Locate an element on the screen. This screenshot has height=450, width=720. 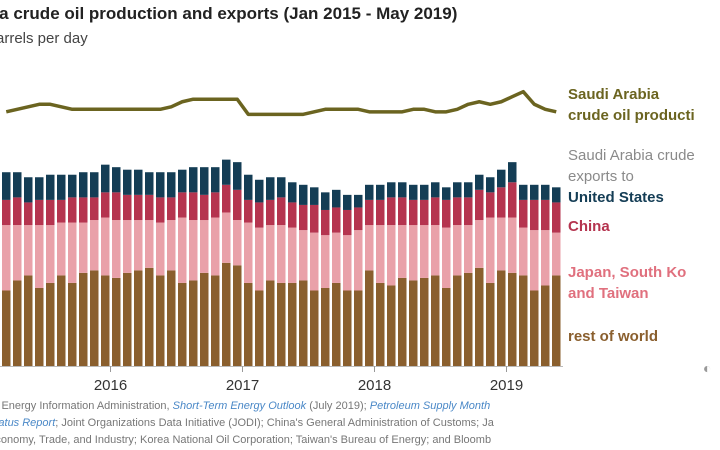
chart-subtitle: arrels per day is located at coordinates (44, 38).